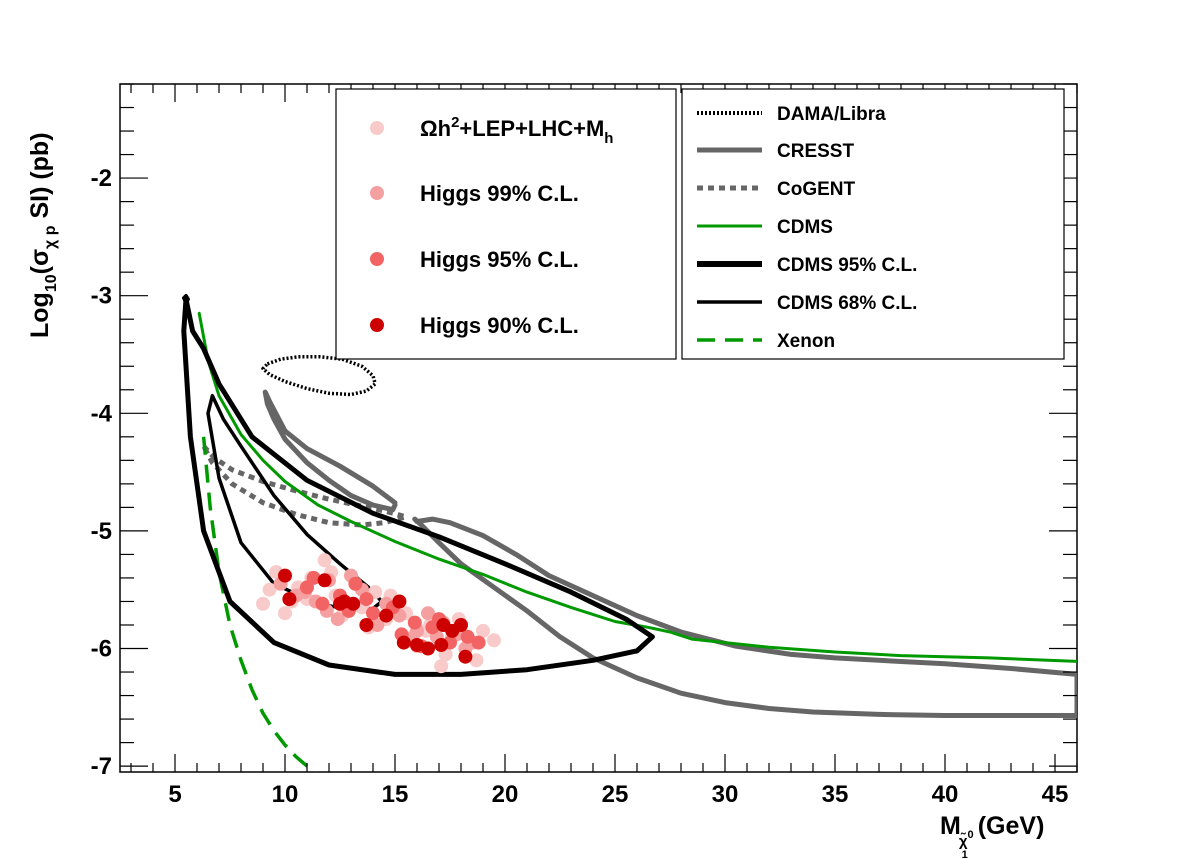  I want to click on x-tick-label: 30, so click(725, 794).